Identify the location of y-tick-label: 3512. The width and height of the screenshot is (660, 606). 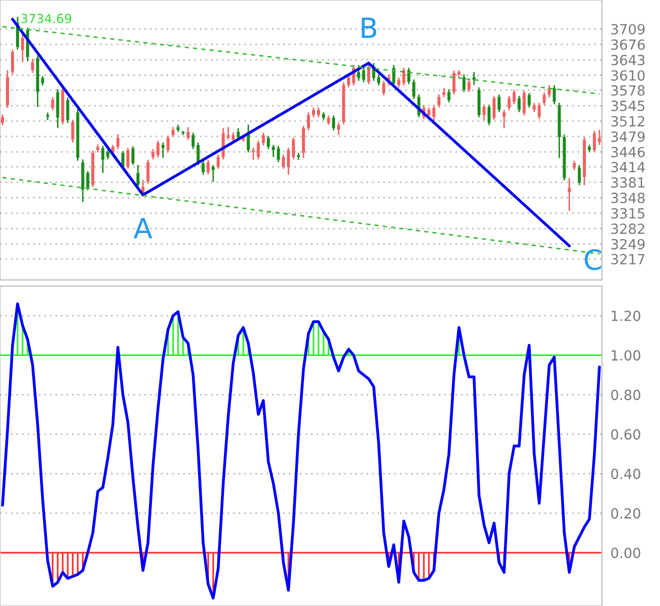
(627, 121).